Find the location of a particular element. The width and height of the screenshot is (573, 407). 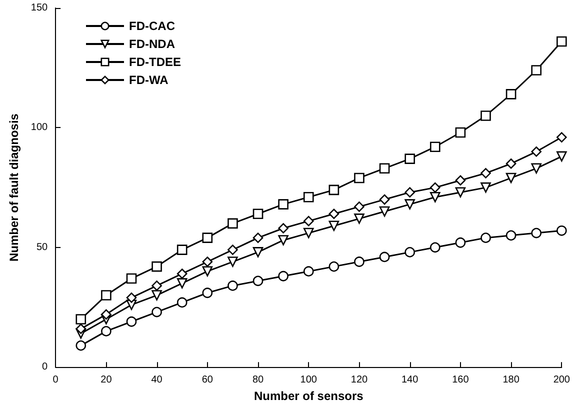

y-tick-label: 150 is located at coordinates (39, 8).